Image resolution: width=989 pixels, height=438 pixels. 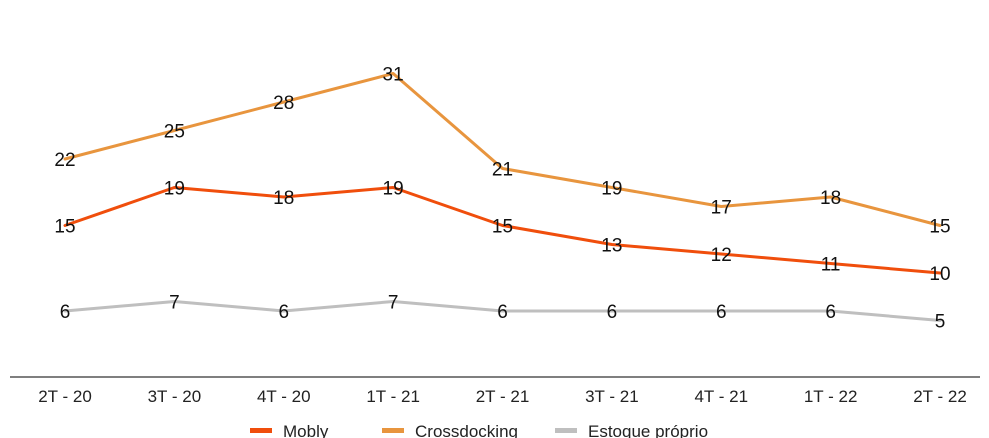 What do you see at coordinates (283, 198) in the screenshot?
I see `data-label-mobly-2: 18` at bounding box center [283, 198].